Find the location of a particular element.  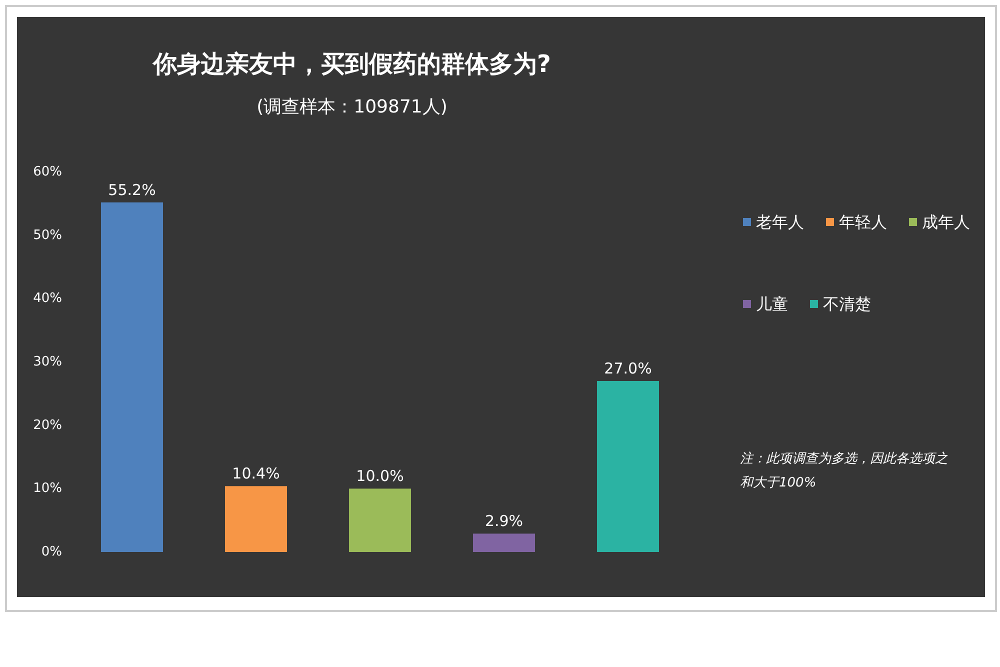

data-label: 10.0% is located at coordinates (380, 476).